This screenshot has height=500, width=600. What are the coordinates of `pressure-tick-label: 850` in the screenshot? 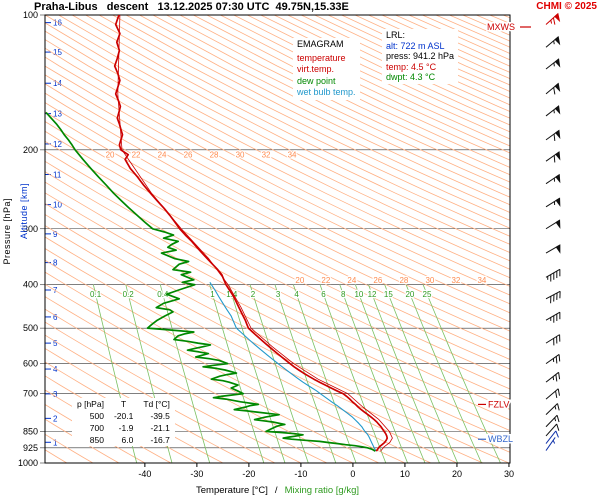 It's located at (30, 431).